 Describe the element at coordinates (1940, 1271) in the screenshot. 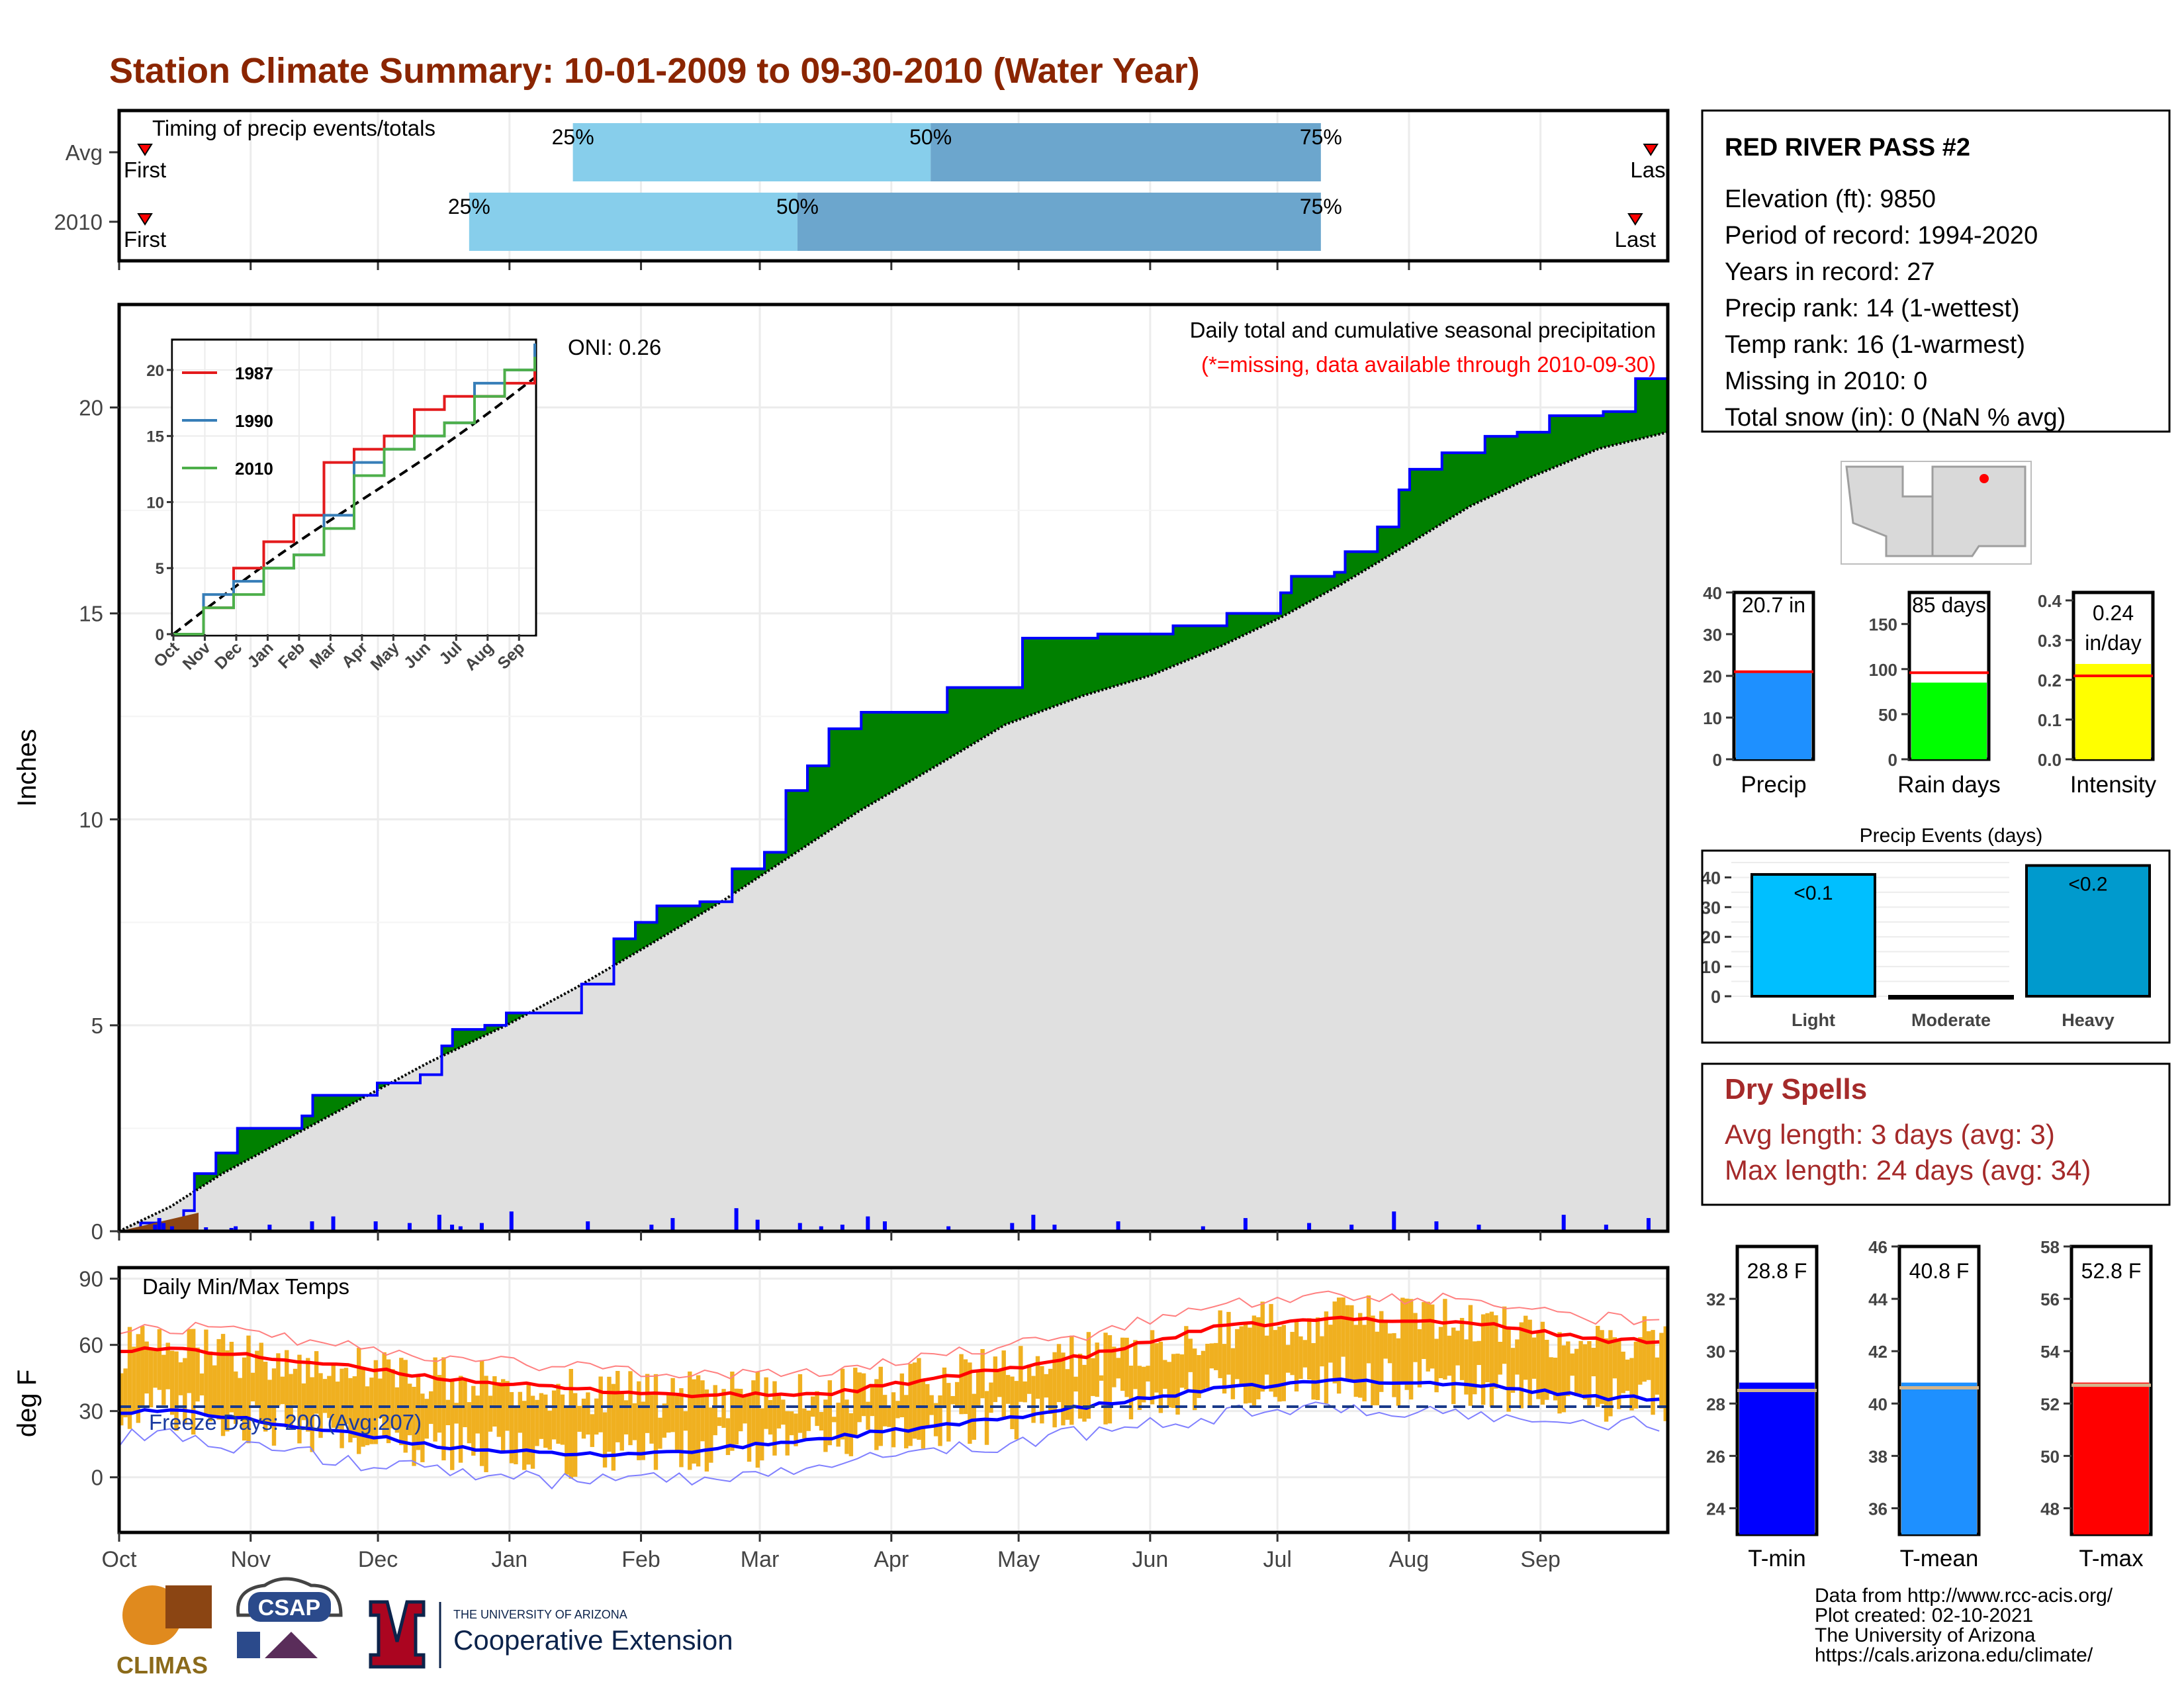

I see `temp-bar-value: 40.8 F` at that location.